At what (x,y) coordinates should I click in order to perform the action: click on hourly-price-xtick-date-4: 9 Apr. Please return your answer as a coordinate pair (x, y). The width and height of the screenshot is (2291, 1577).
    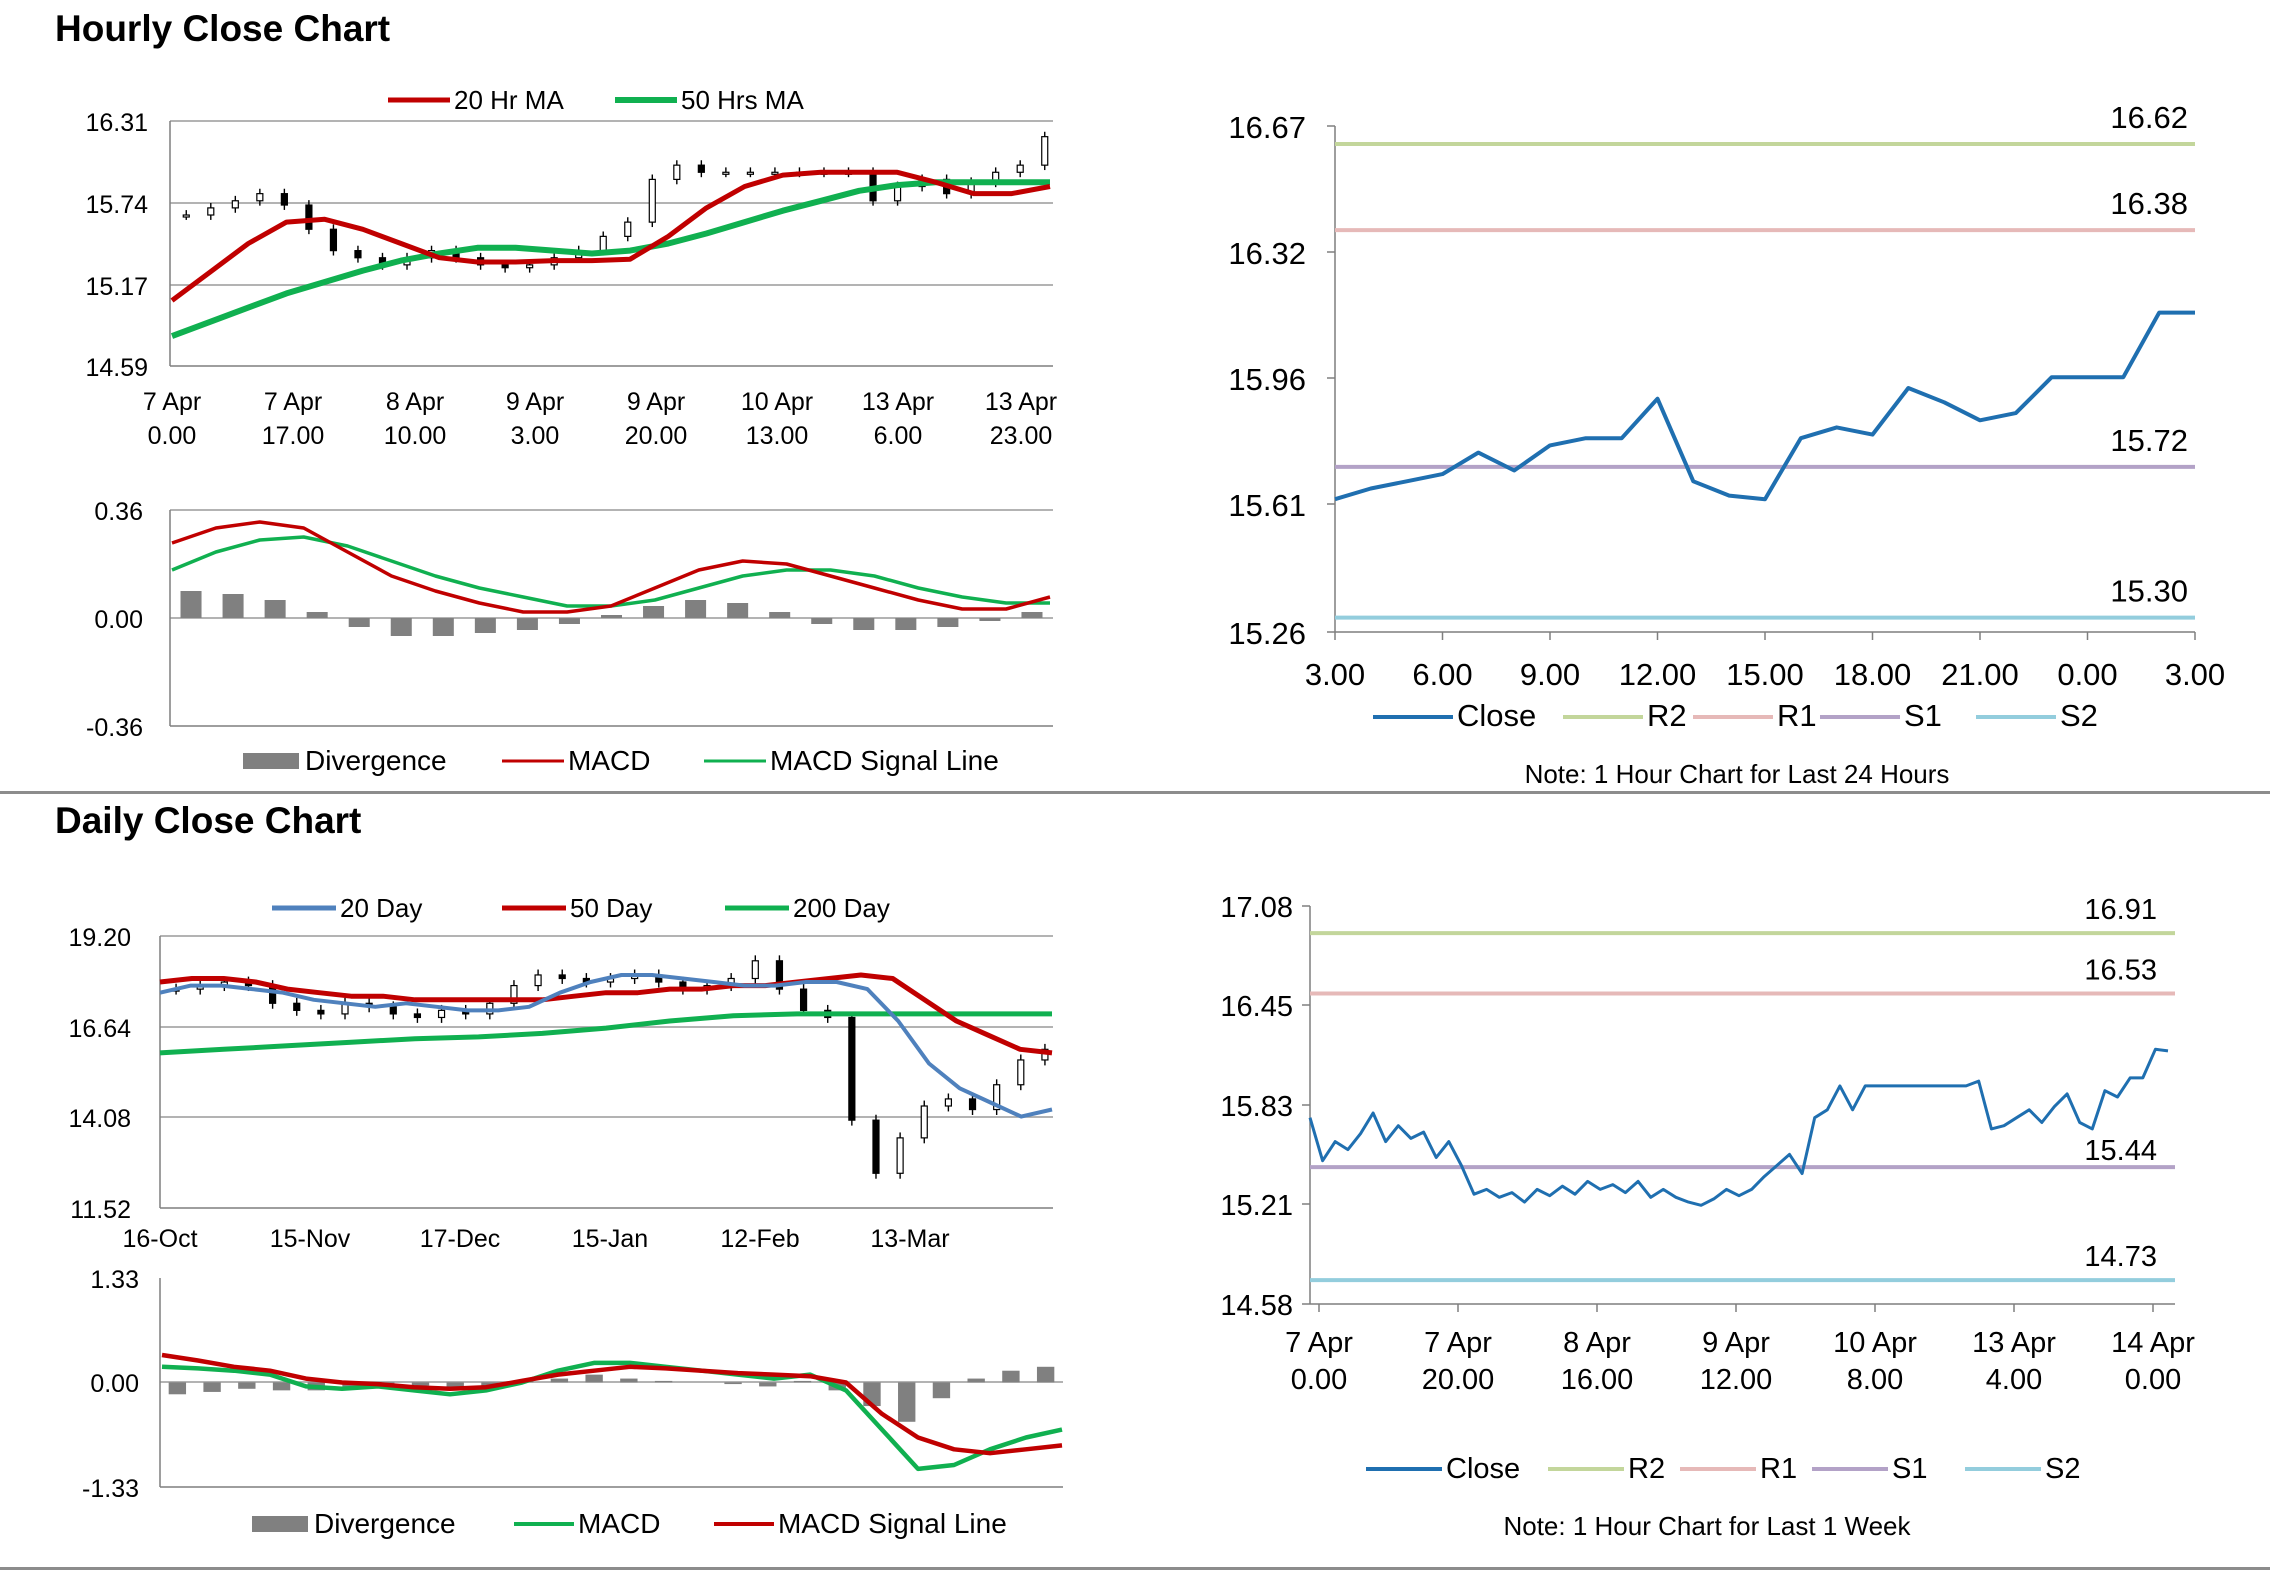
    Looking at the image, I should click on (656, 402).